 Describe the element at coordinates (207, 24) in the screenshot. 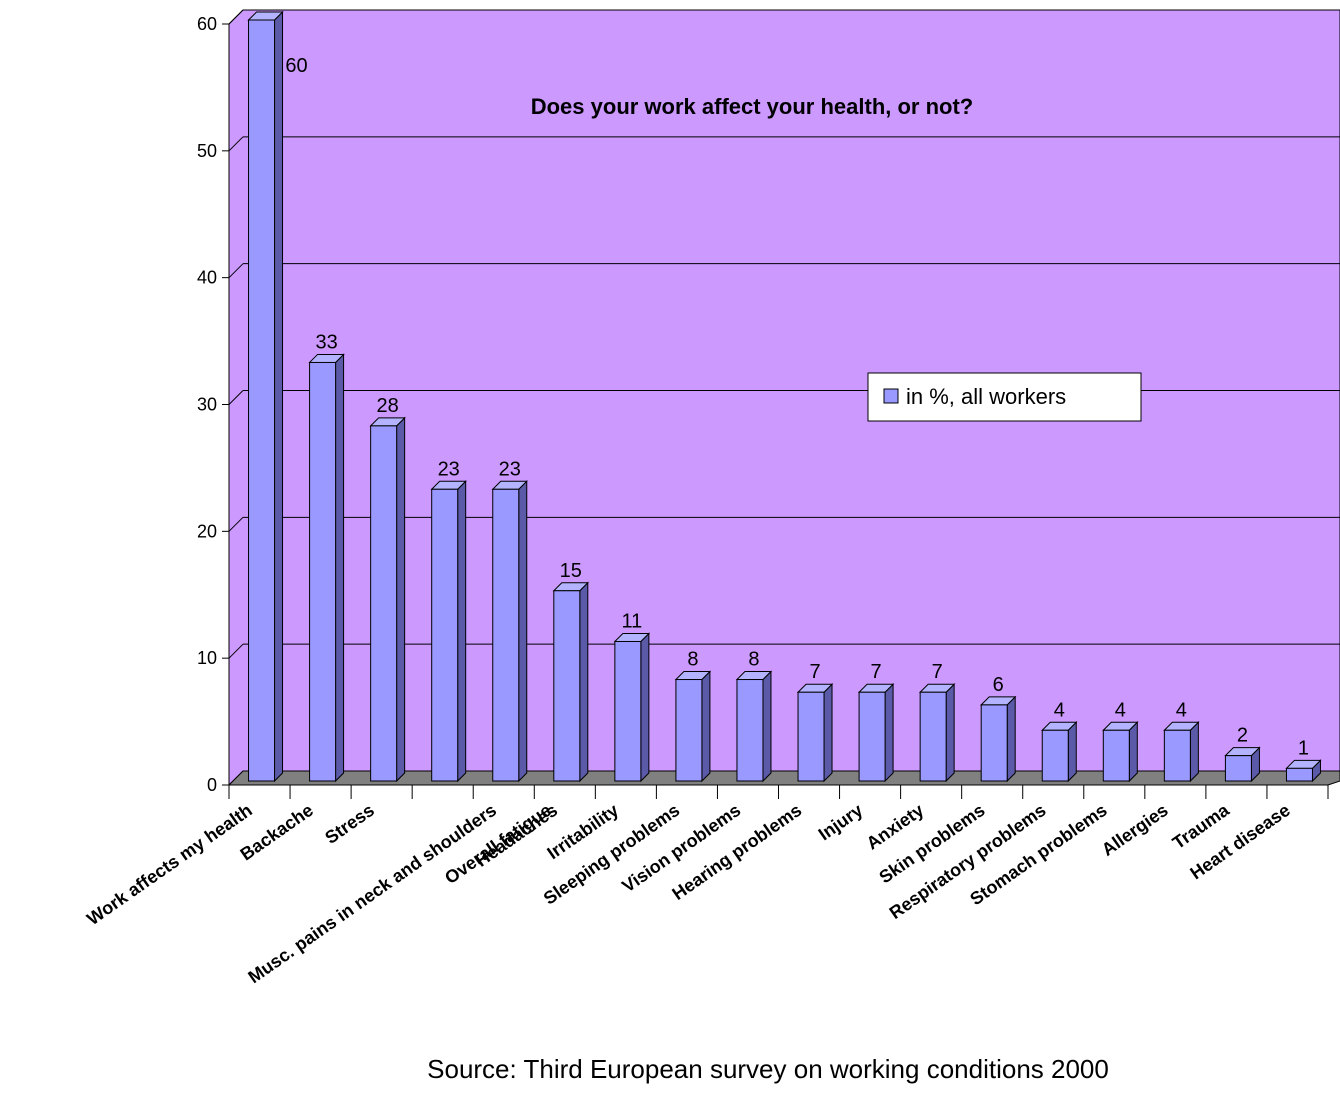

I see `y-tick-label: 60` at that location.